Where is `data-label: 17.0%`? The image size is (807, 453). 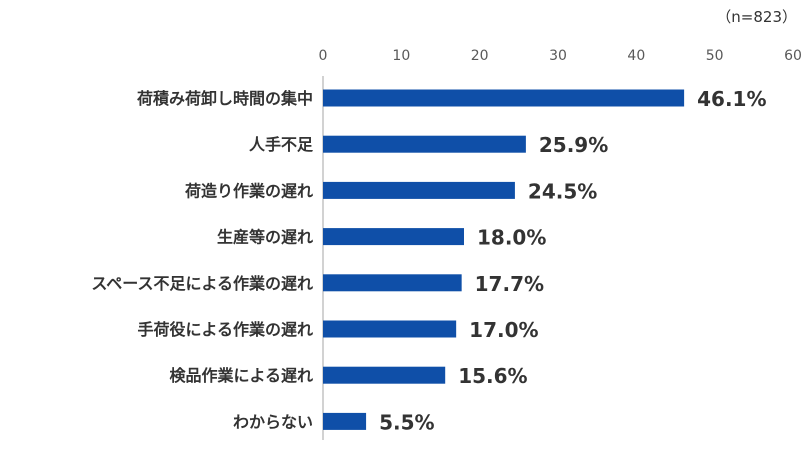
data-label: 17.0% is located at coordinates (503, 330).